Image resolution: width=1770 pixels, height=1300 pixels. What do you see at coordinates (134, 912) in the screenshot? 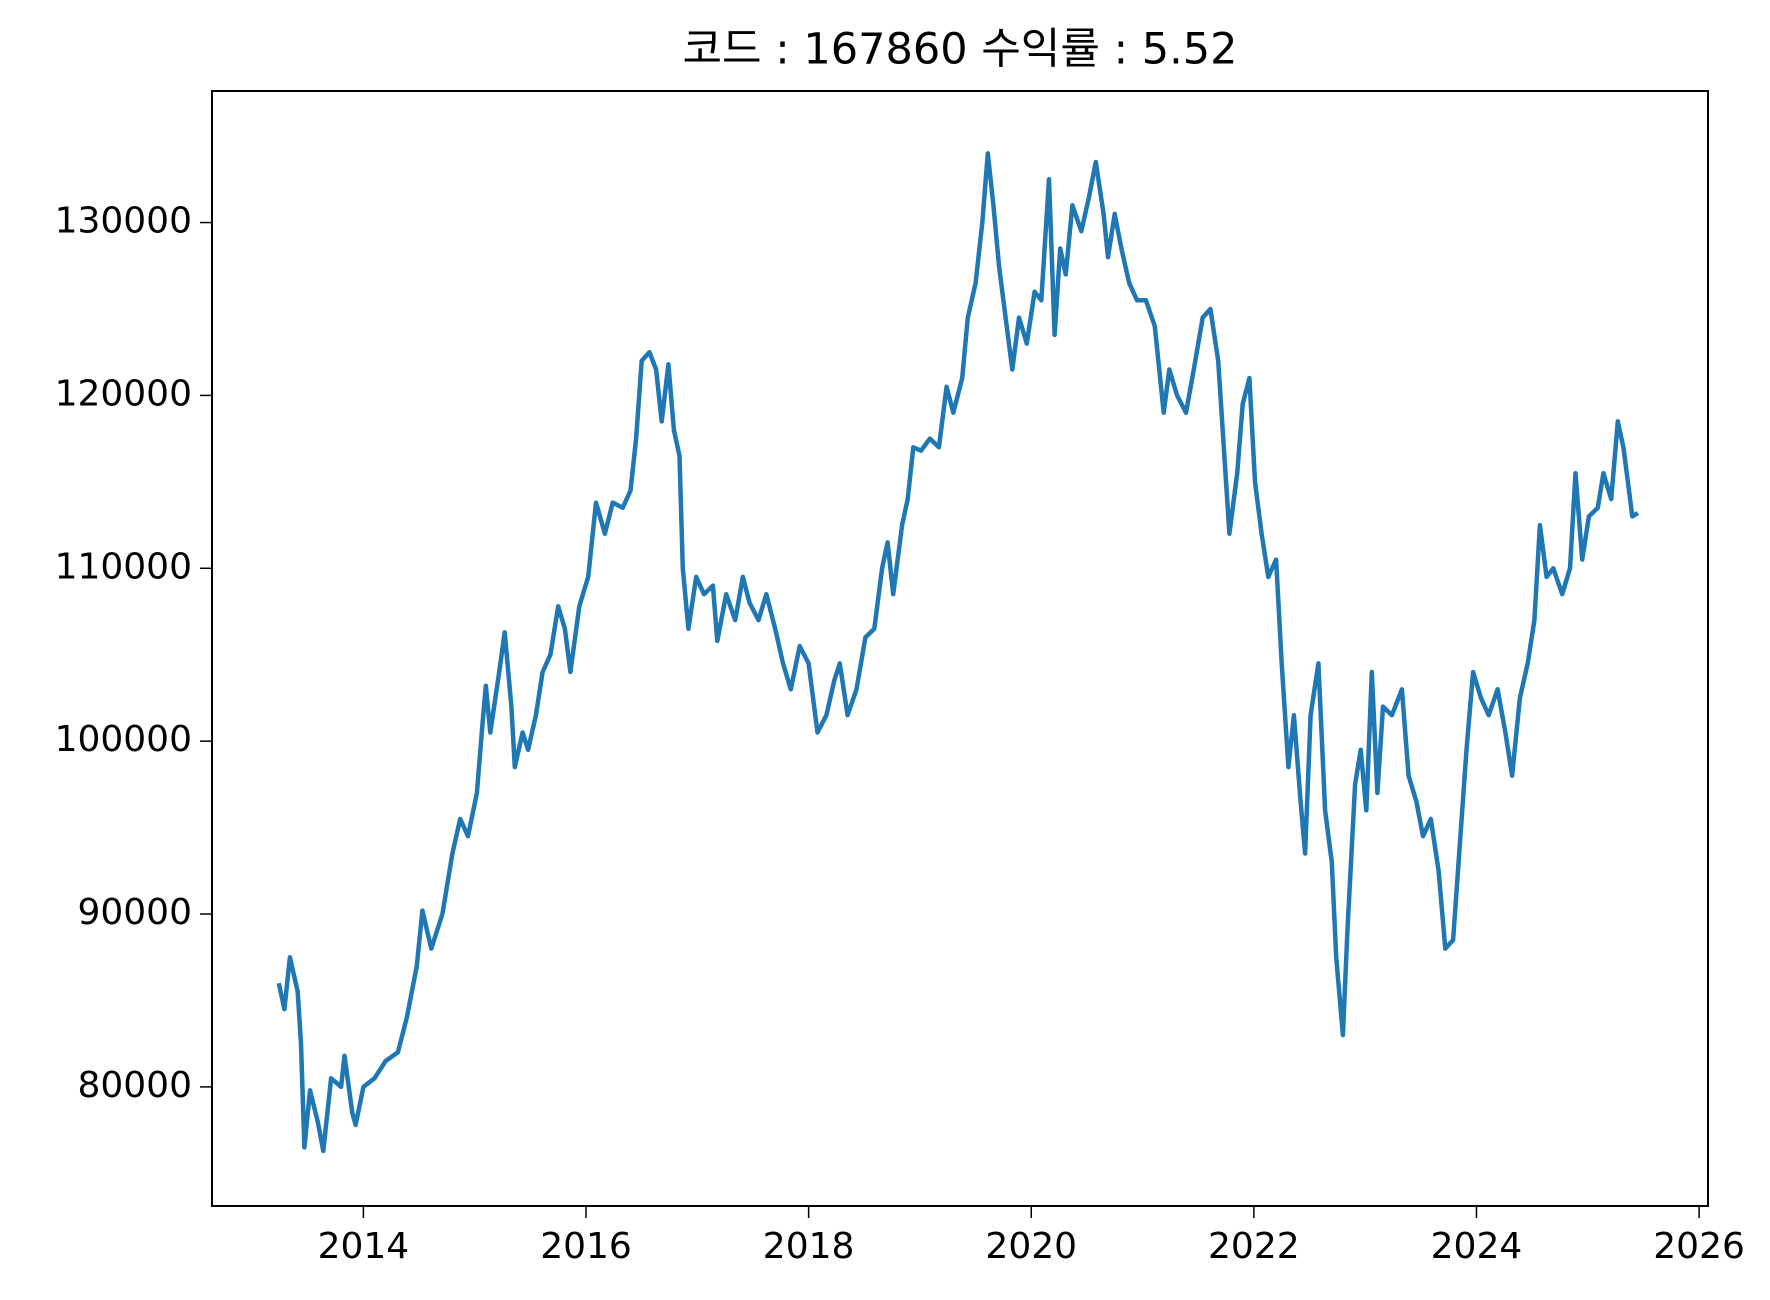
I see `y-tick-label: 90000` at bounding box center [134, 912].